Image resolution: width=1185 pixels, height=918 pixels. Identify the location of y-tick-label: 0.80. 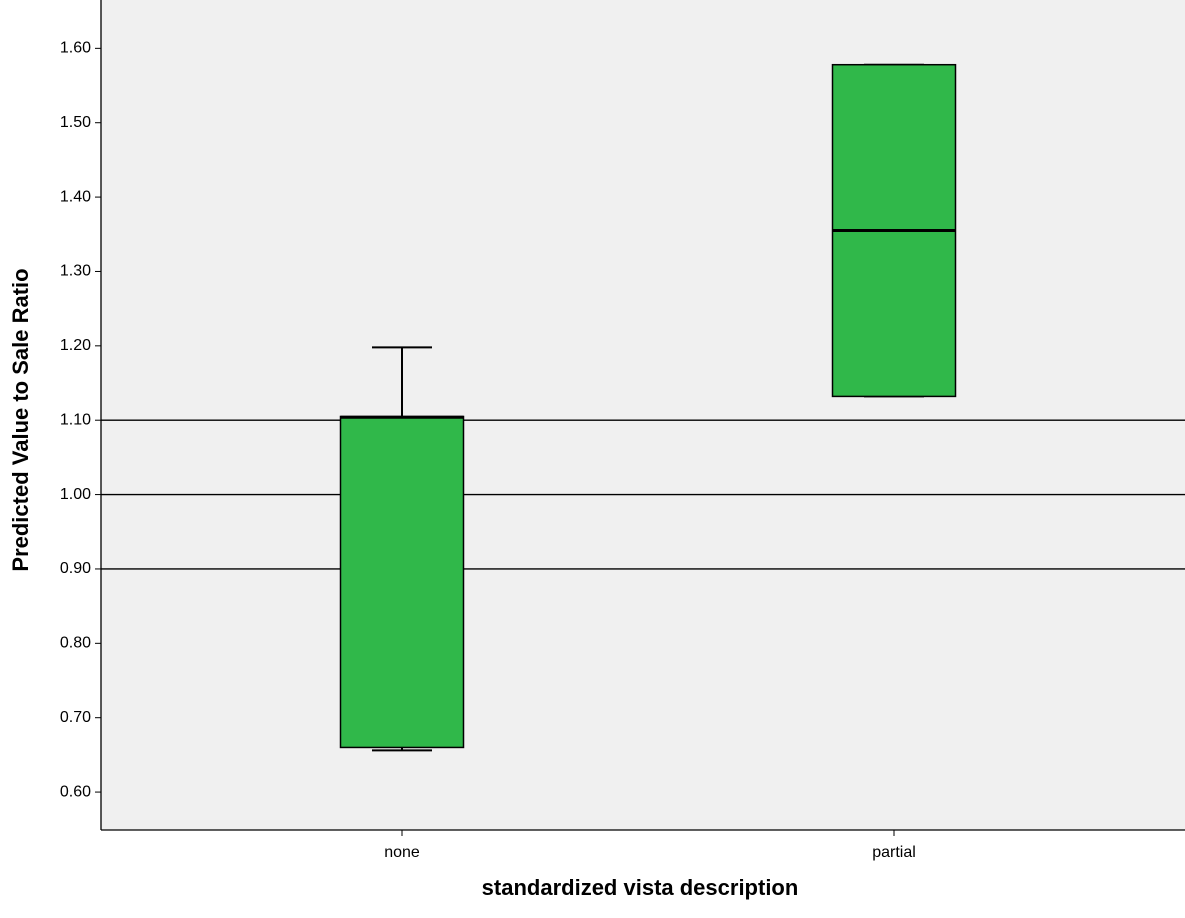
(75, 643).